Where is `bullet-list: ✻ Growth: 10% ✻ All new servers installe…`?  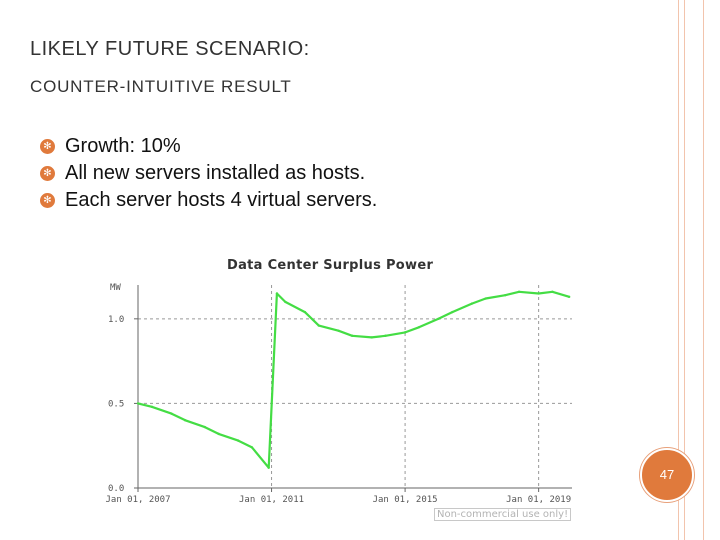 bullet-list: ✻ Growth: 10% ✻ All new servers installe… is located at coordinates (208, 173).